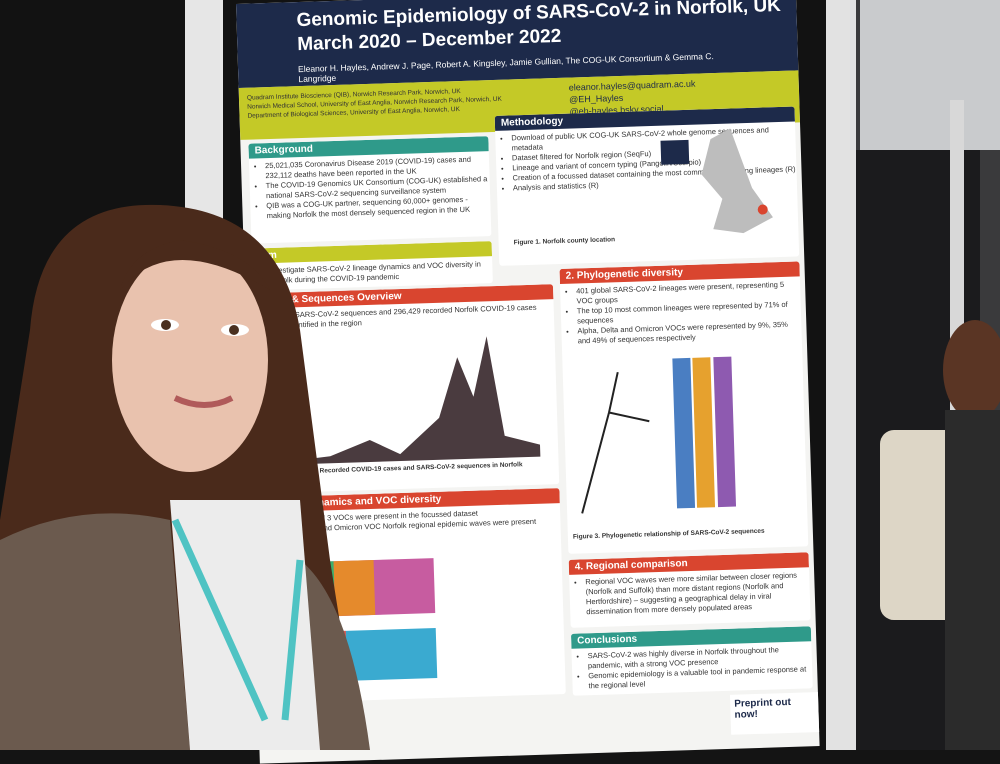  I want to click on passerby-body, so click(972, 580).